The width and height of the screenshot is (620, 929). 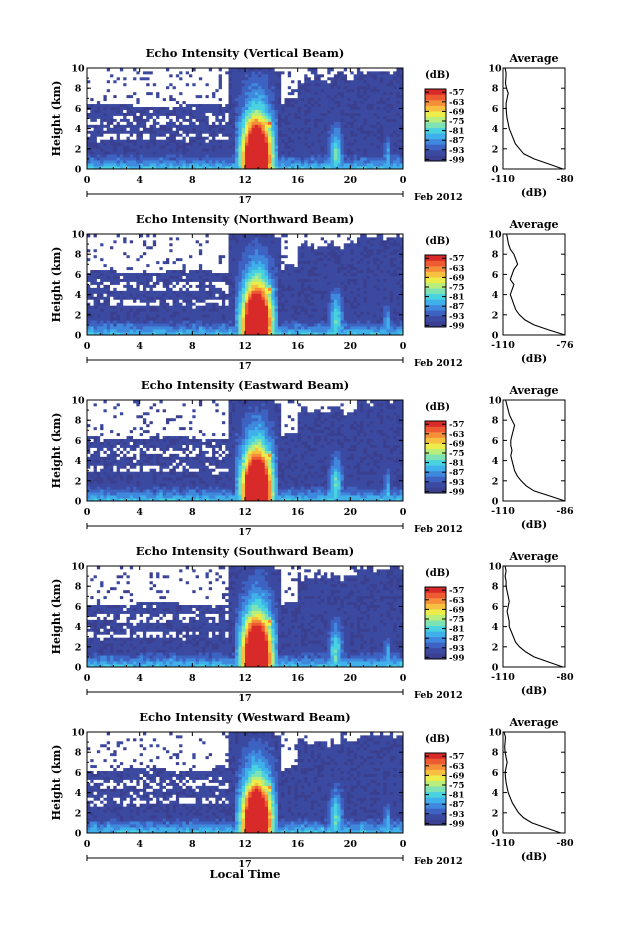 I want to click on colorbar-step, so click(x=435, y=147).